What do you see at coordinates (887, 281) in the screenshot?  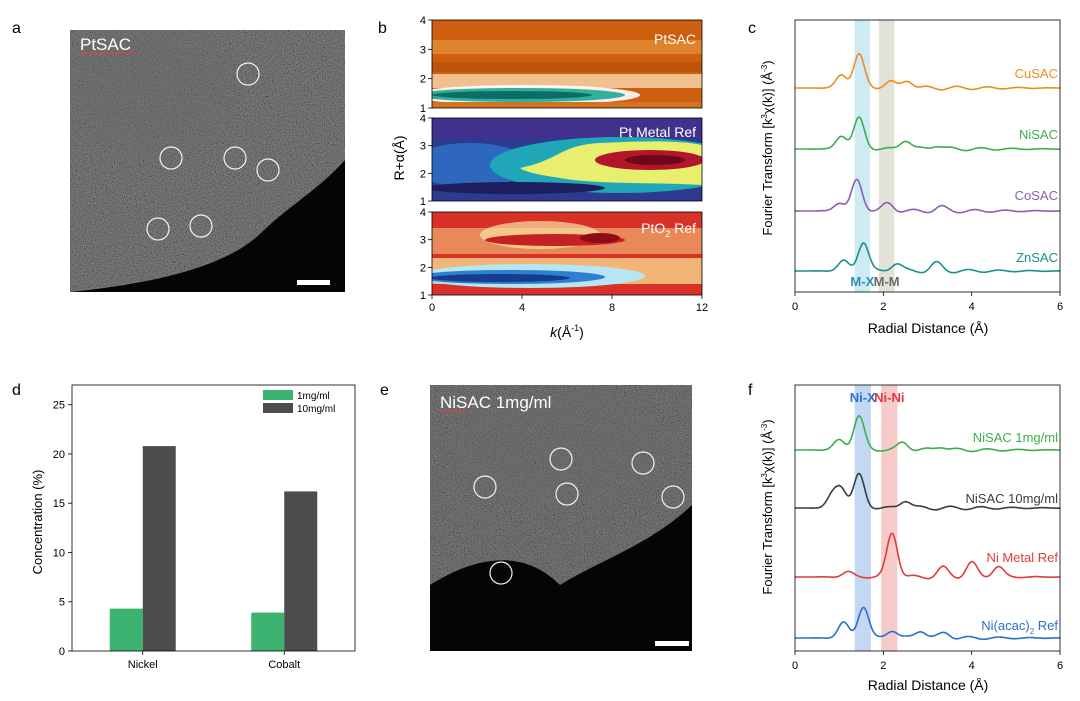 I see `band-label: M-M` at bounding box center [887, 281].